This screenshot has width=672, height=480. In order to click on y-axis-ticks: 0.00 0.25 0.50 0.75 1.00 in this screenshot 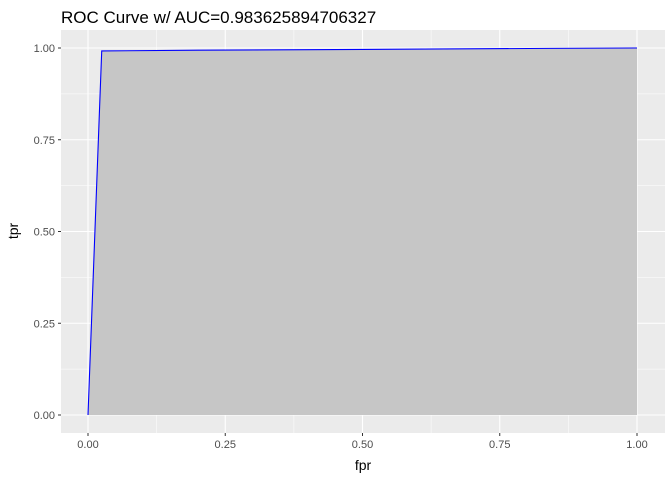, I will do `click(47, 232)`.